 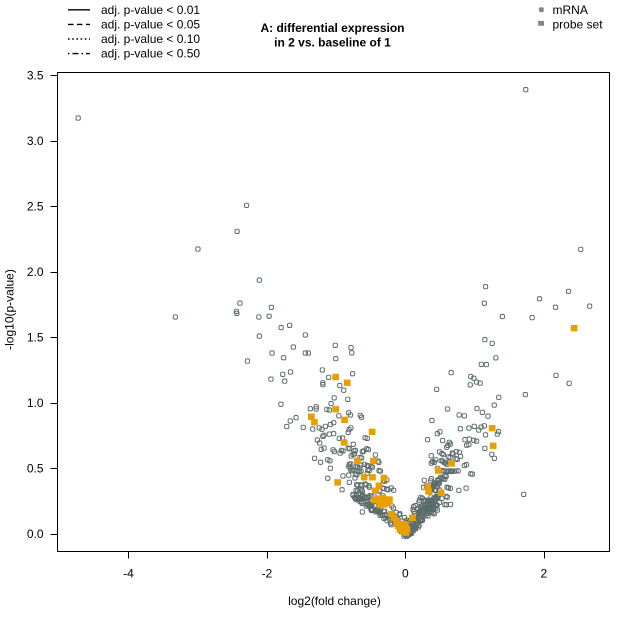 I want to click on svg-text: -4, so click(x=128, y=574).